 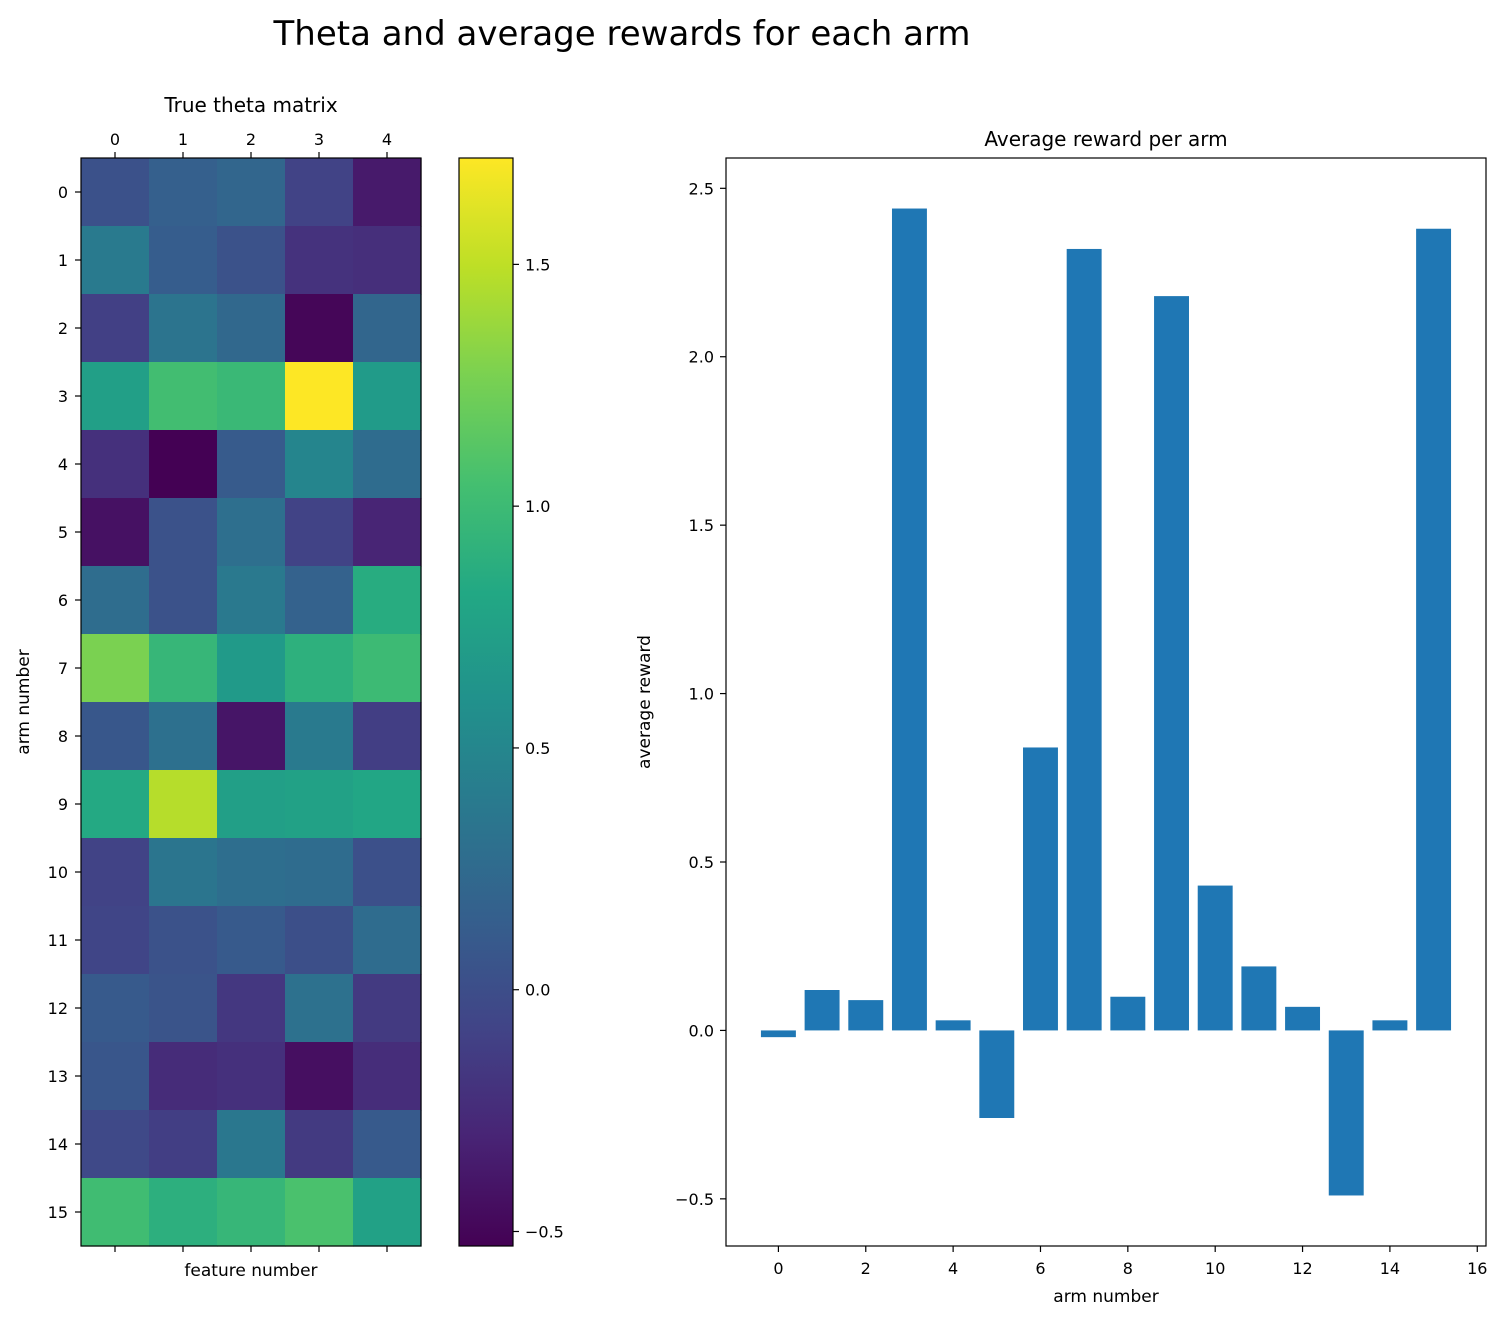 I want to click on bar-y-tick-label: 2.5, so click(x=701, y=188).